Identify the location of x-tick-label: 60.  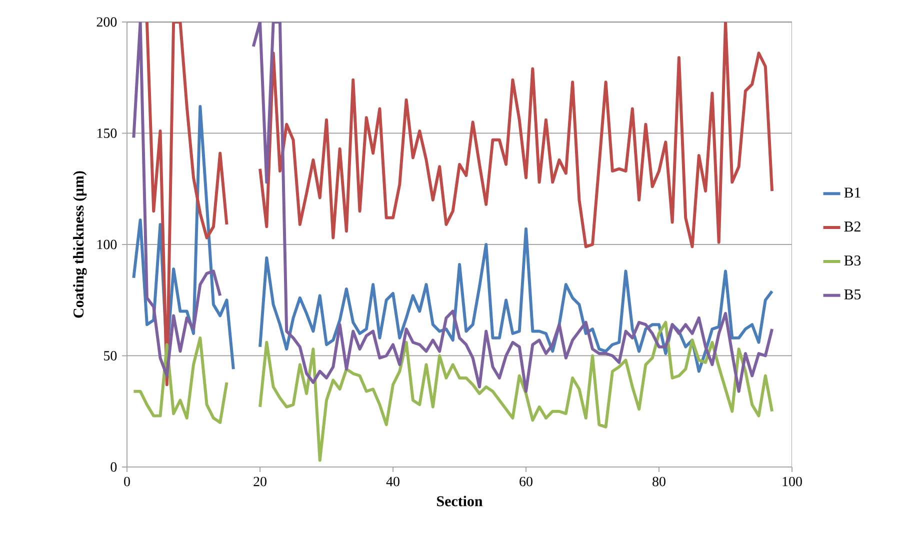
(526, 481).